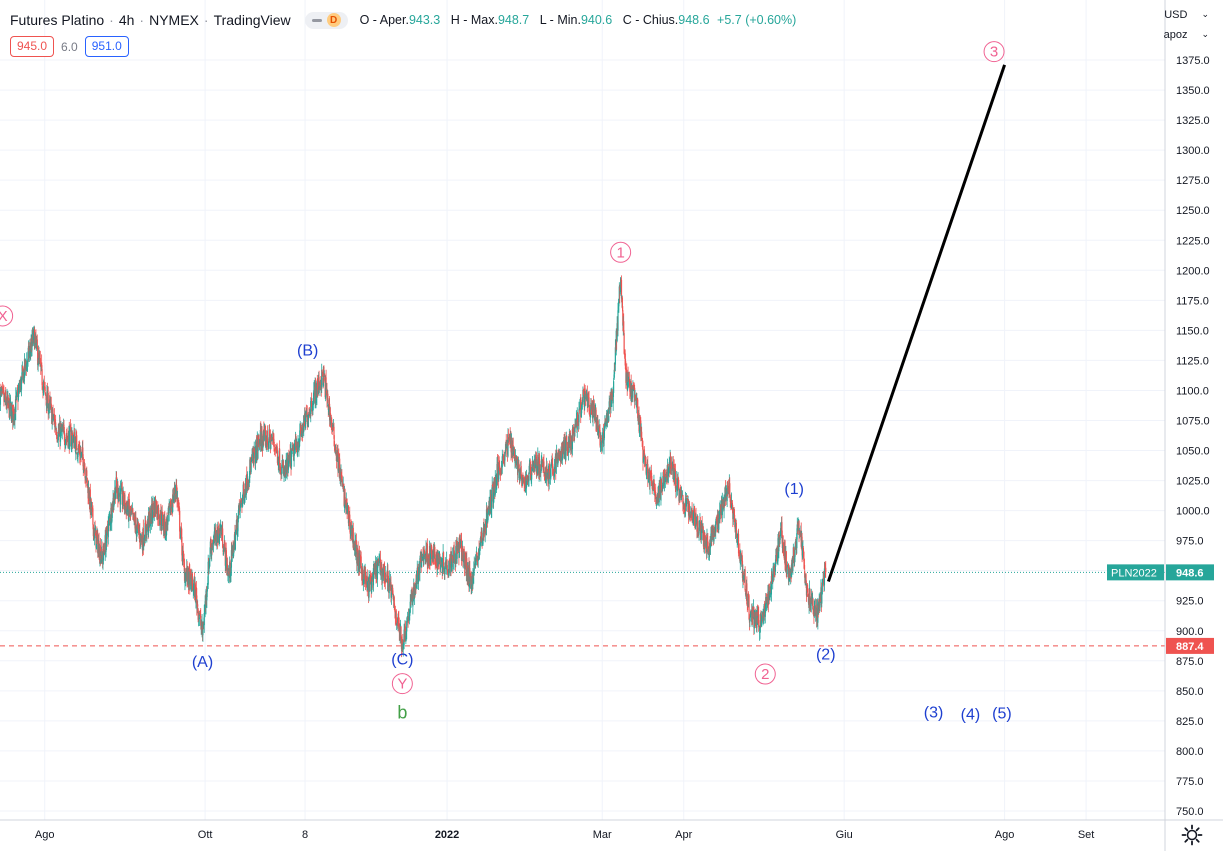 Image resolution: width=1223 pixels, height=851 pixels. Describe the element at coordinates (1186, 35) in the screenshot. I see `scale-mode-selector: apoz ⌄` at that location.